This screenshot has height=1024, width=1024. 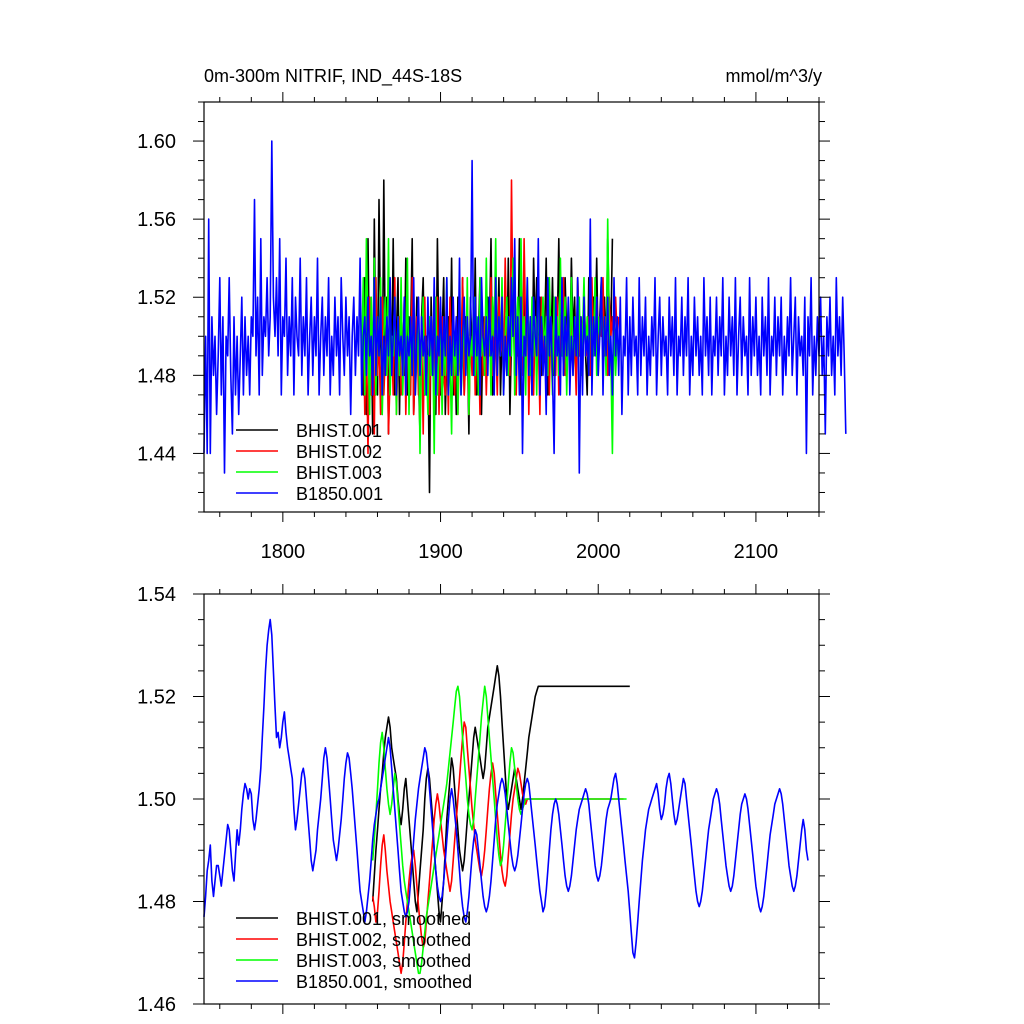 What do you see at coordinates (156, 454) in the screenshot?
I see `top-ytick-label: 1.44` at bounding box center [156, 454].